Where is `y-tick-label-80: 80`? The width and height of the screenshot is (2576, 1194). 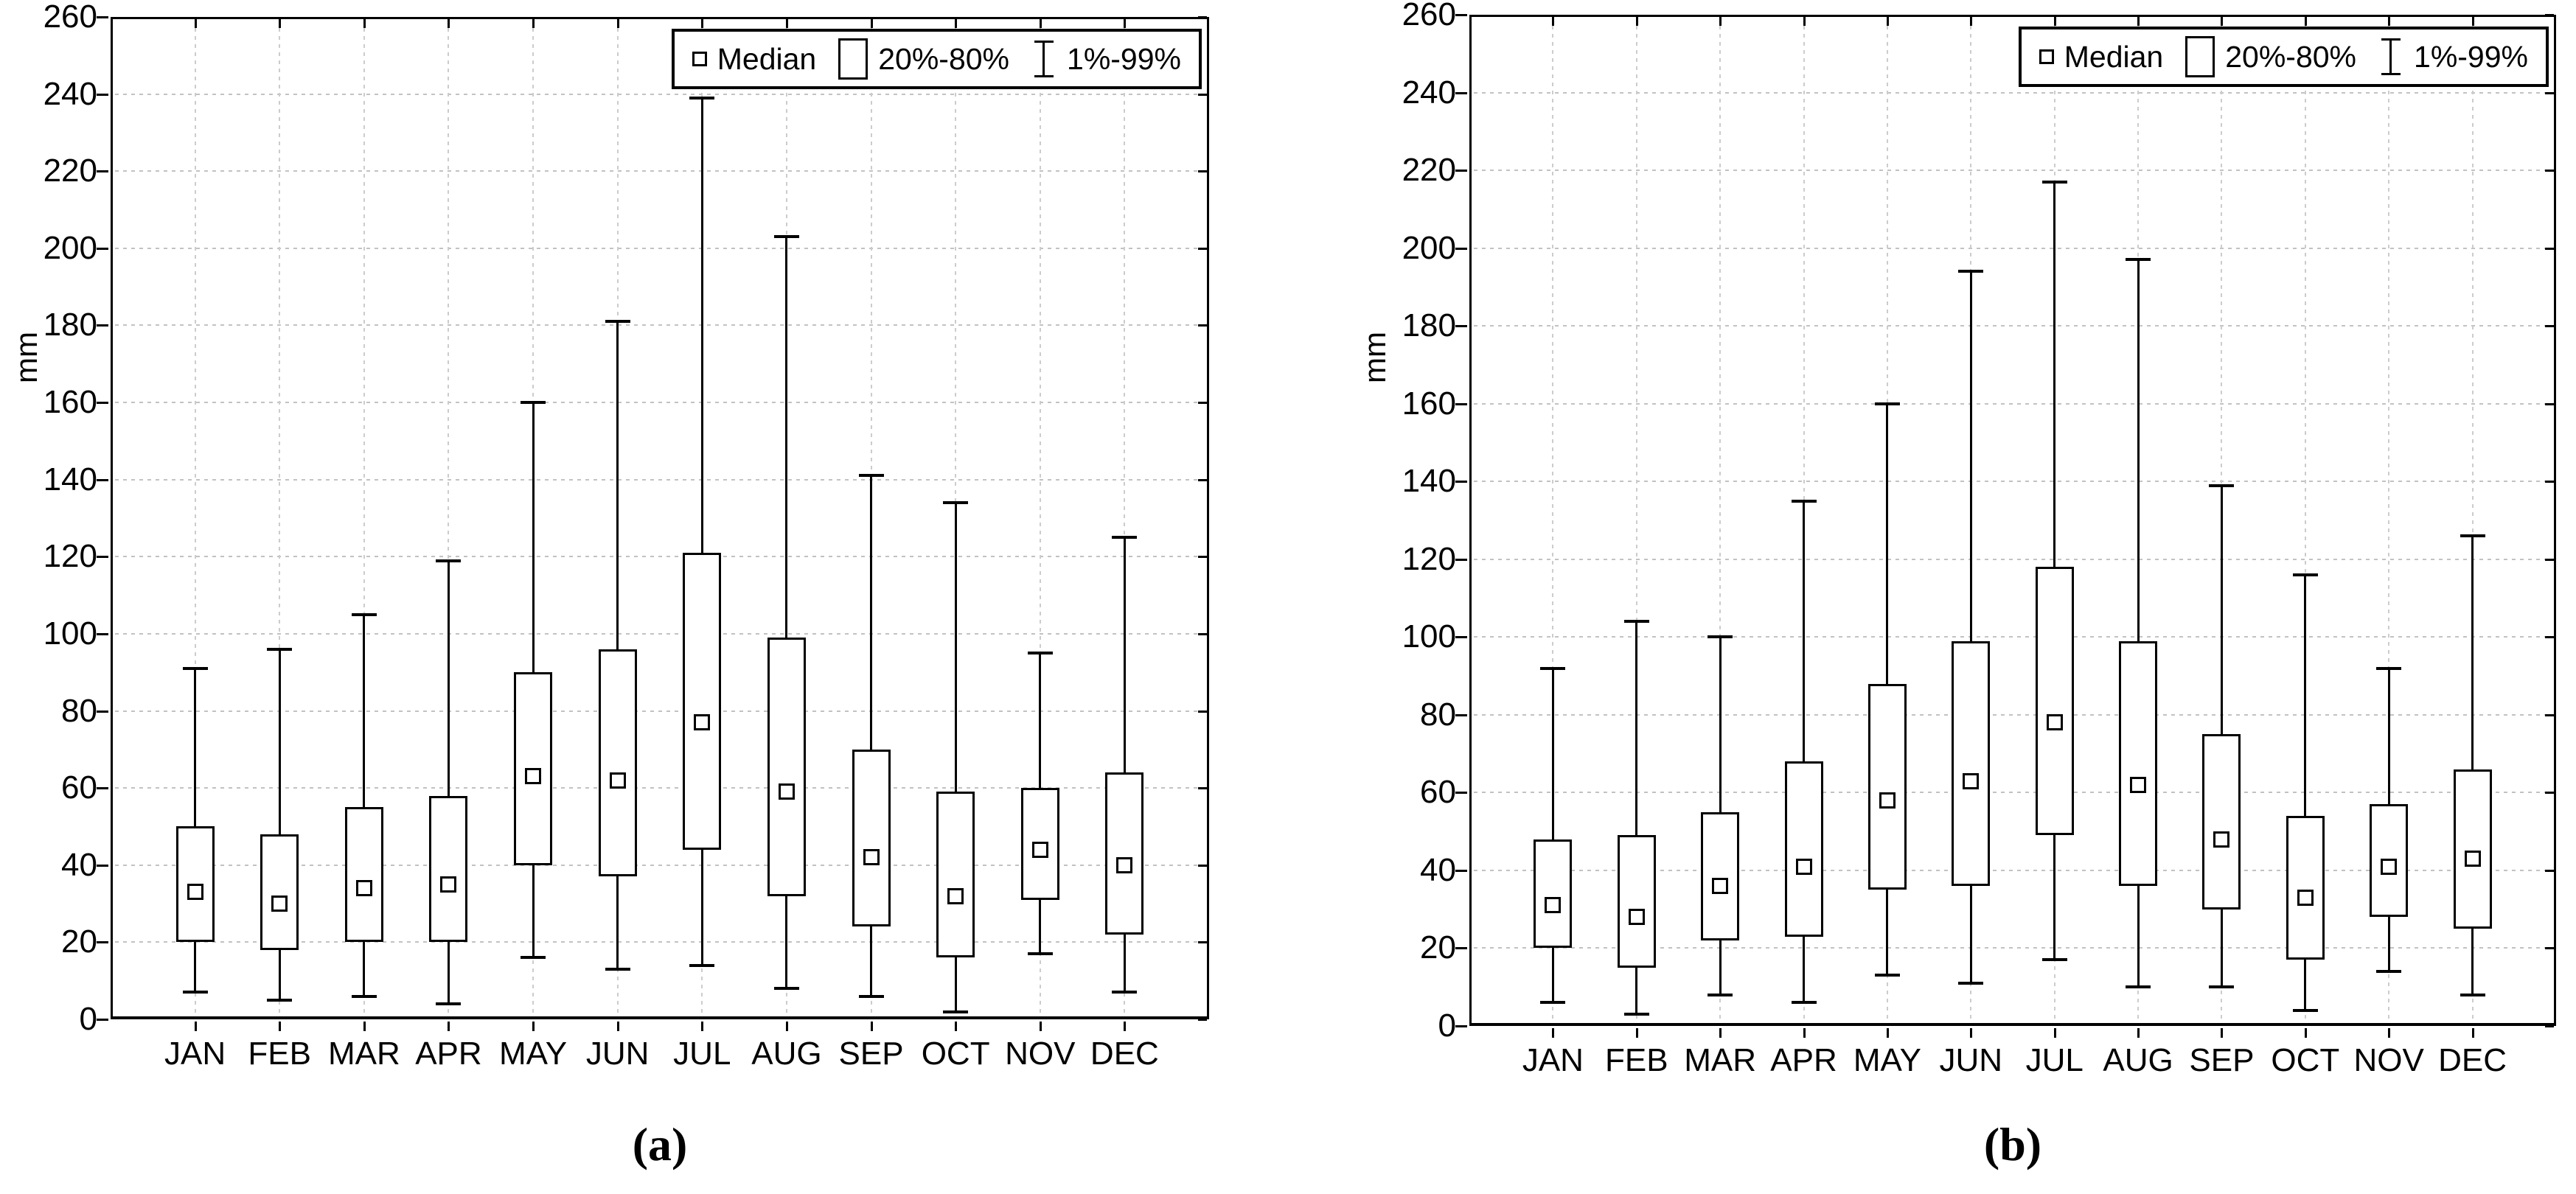 y-tick-label-80: 80 is located at coordinates (1438, 715).